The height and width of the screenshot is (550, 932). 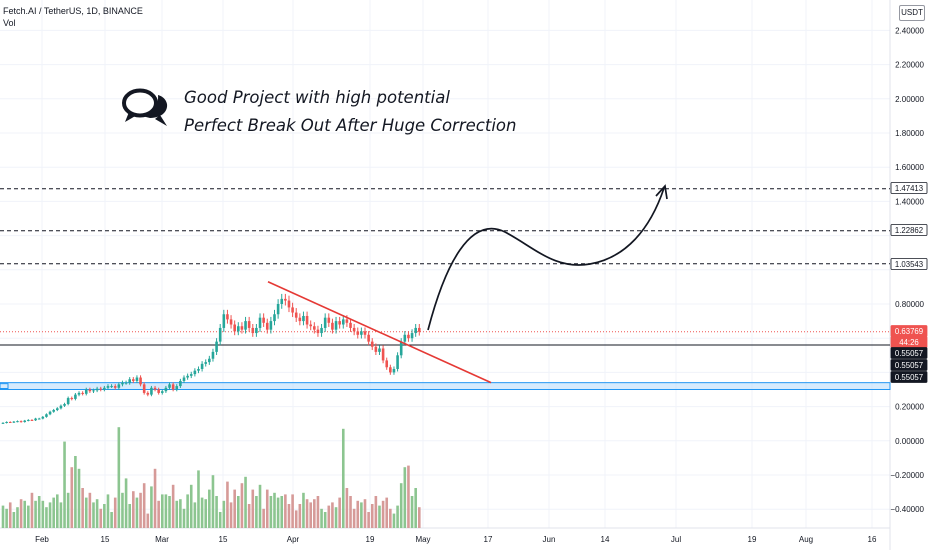 I want to click on projection-arrowhead, so click(x=661, y=192).